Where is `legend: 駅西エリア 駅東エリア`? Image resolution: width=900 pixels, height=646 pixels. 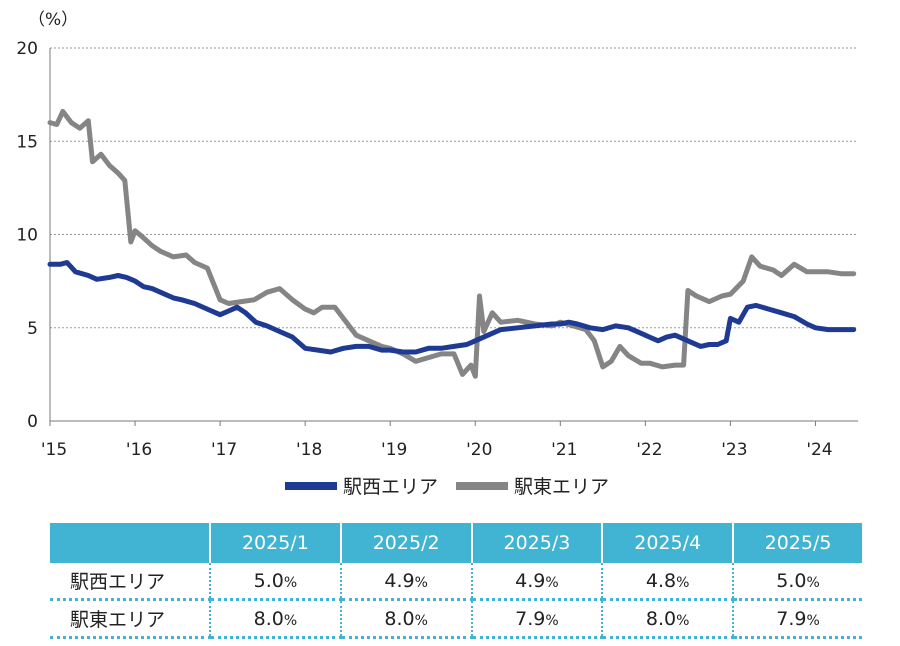 legend: 駅西エリア 駅東エリア is located at coordinates (447, 485).